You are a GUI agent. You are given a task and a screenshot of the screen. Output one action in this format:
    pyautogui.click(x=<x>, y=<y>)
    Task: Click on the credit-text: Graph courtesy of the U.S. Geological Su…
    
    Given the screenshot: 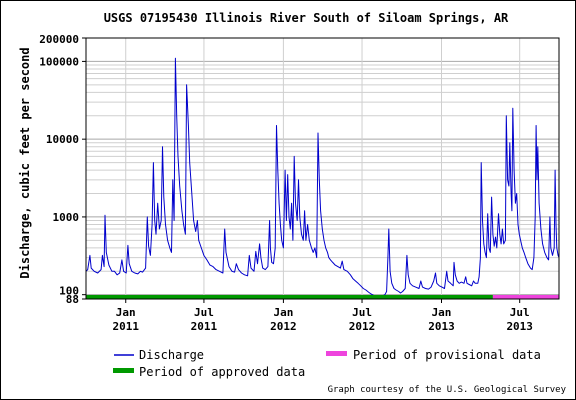 What is the action you would take?
    pyautogui.click(x=447, y=390)
    